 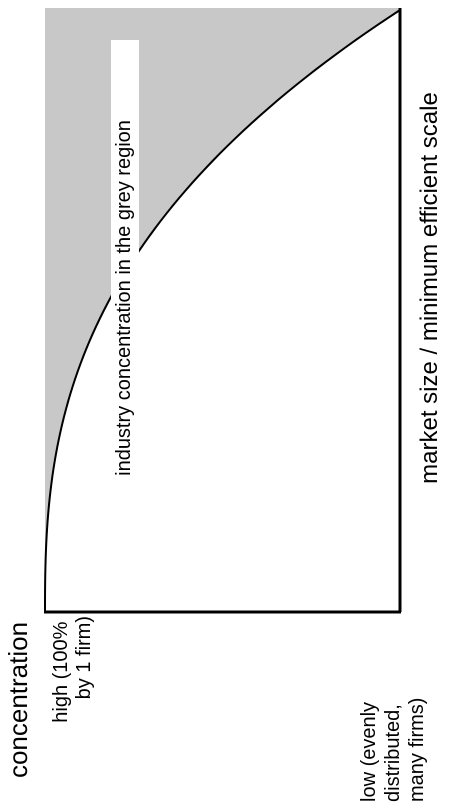 I want to click on x-axis-title: market size / minimum efficient scale, so click(x=429, y=288).